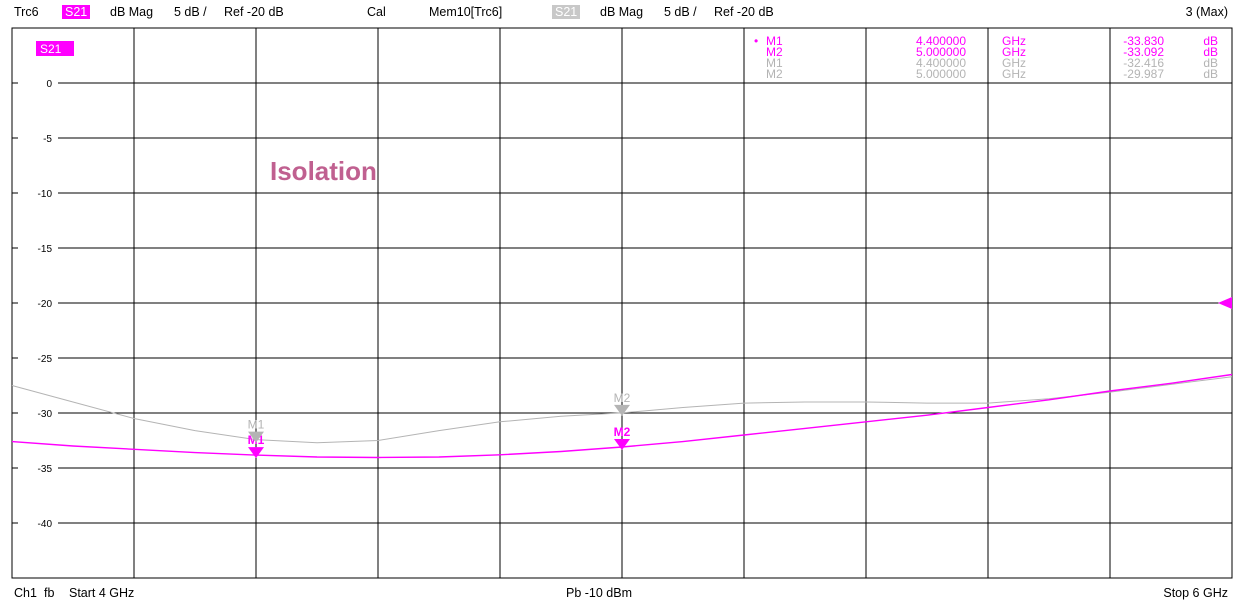  Describe the element at coordinates (49, 84) in the screenshot. I see `y-tick-label: 0` at that location.